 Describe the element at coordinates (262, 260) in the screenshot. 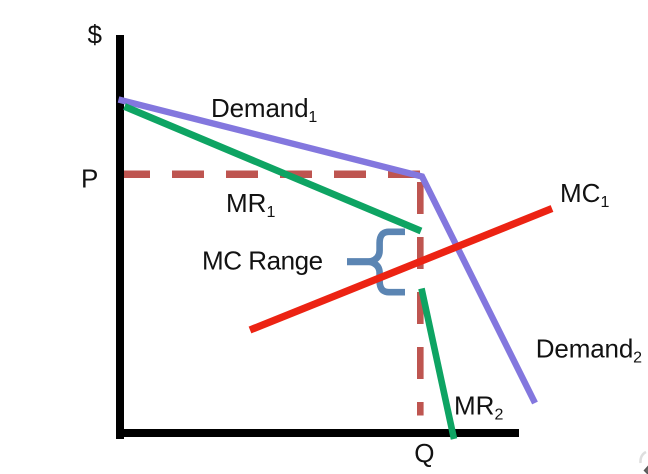

I see `svg-text: MC Range` at that location.